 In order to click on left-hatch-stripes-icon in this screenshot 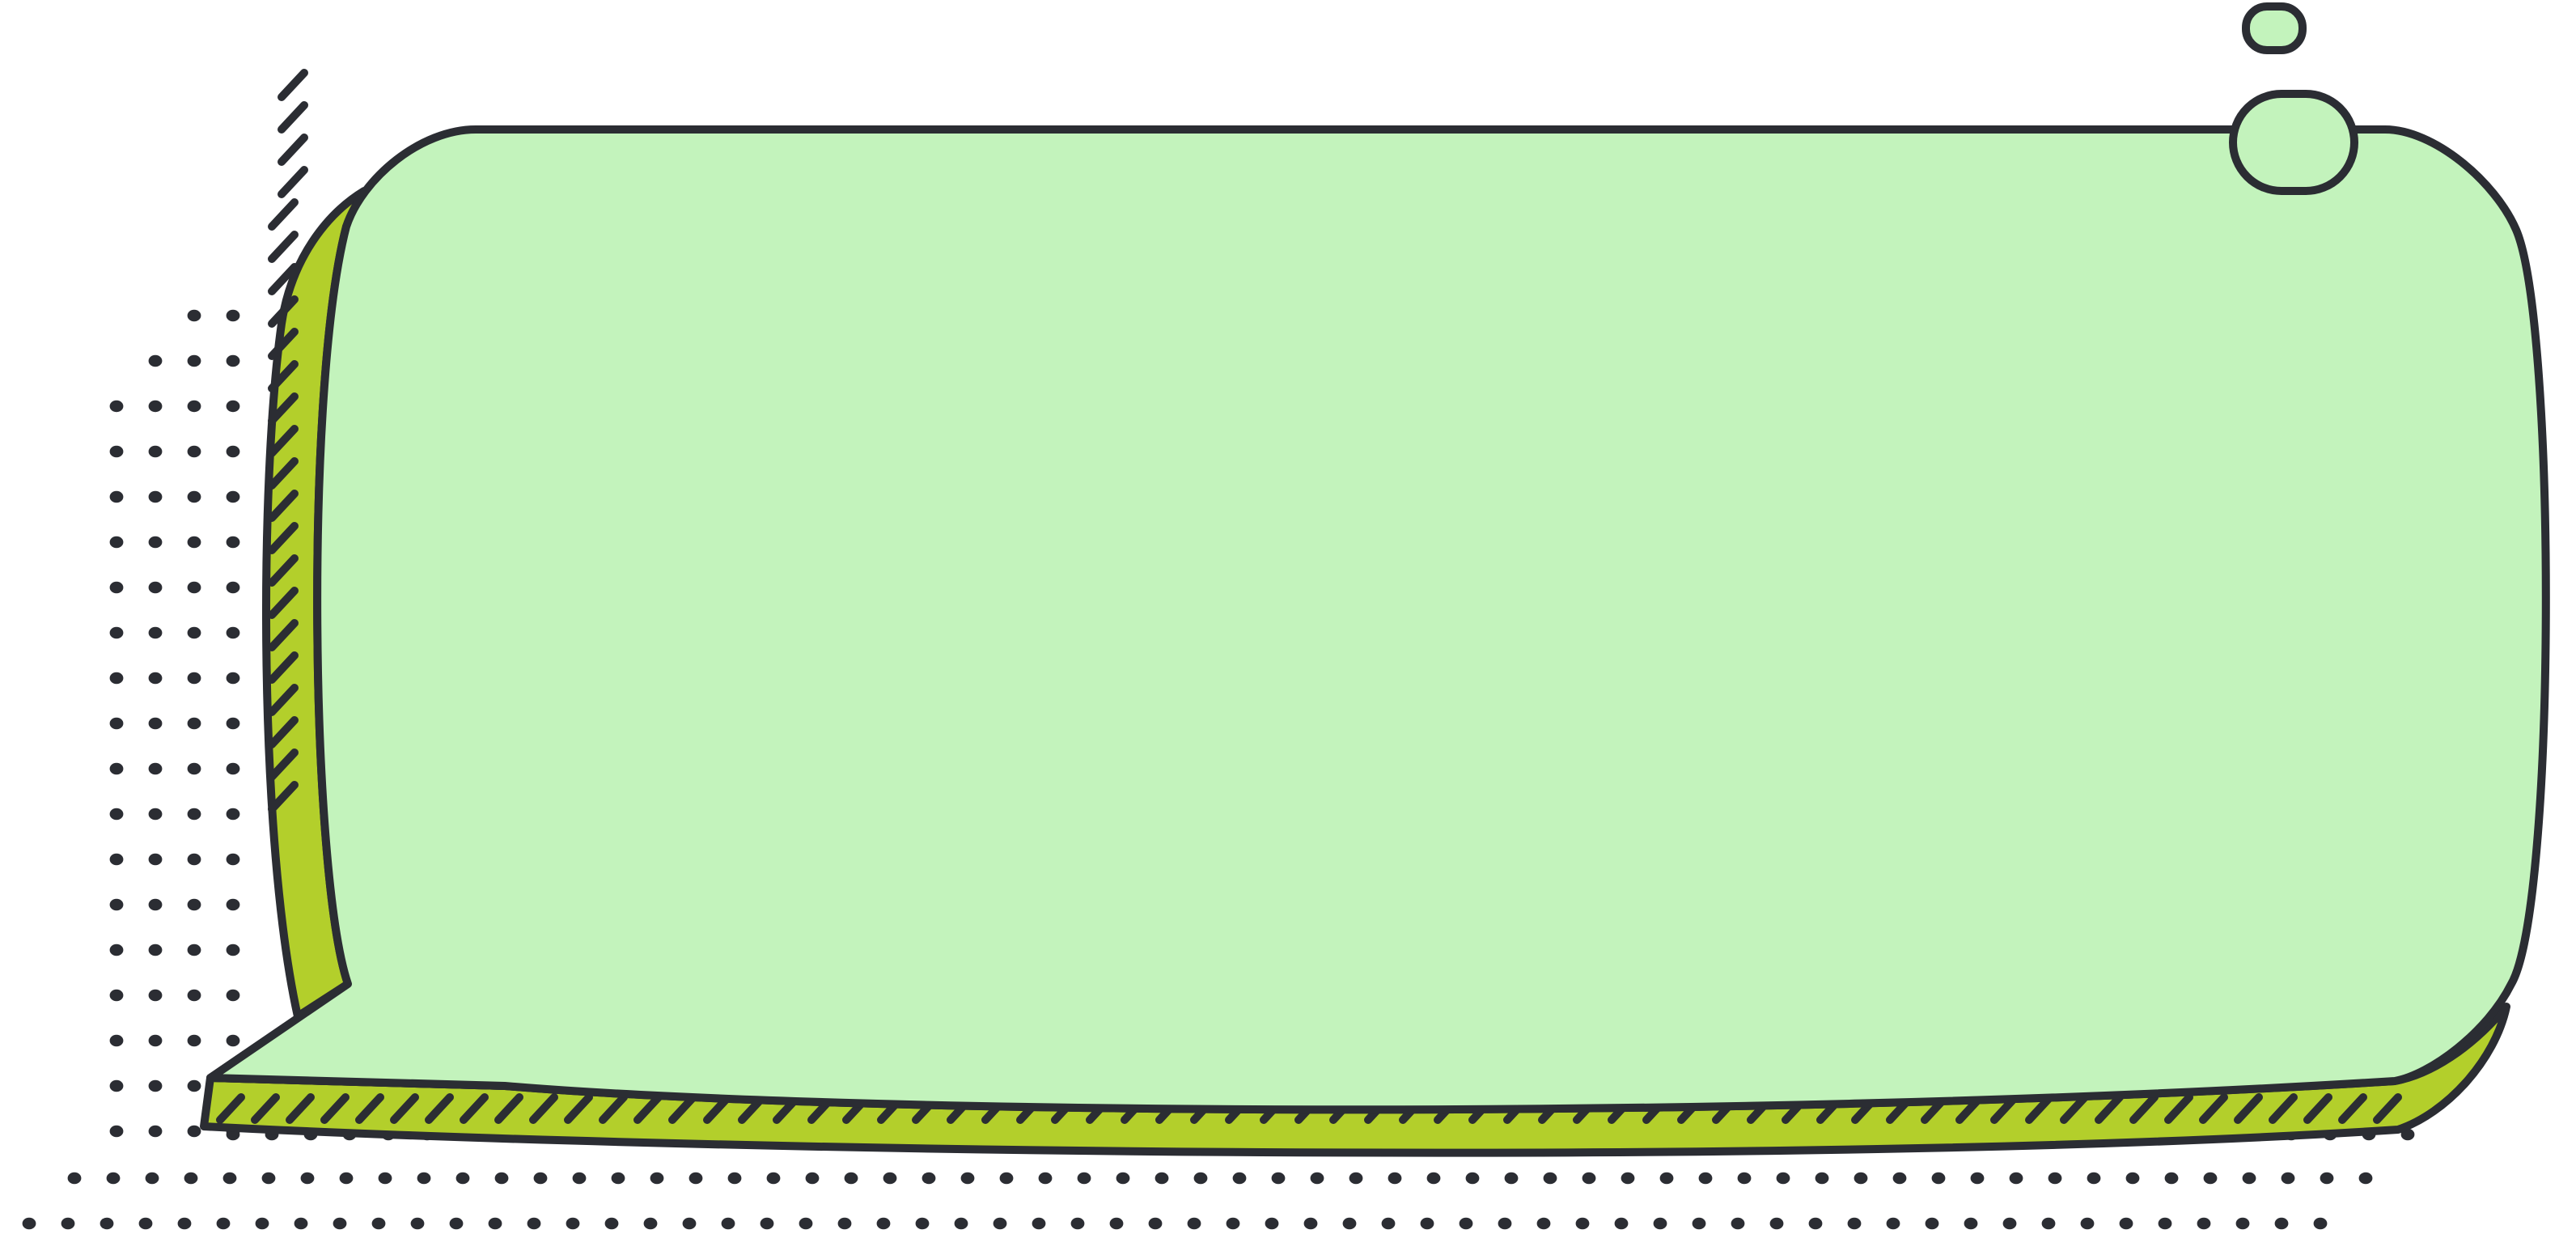, I will do `click(288, 441)`.